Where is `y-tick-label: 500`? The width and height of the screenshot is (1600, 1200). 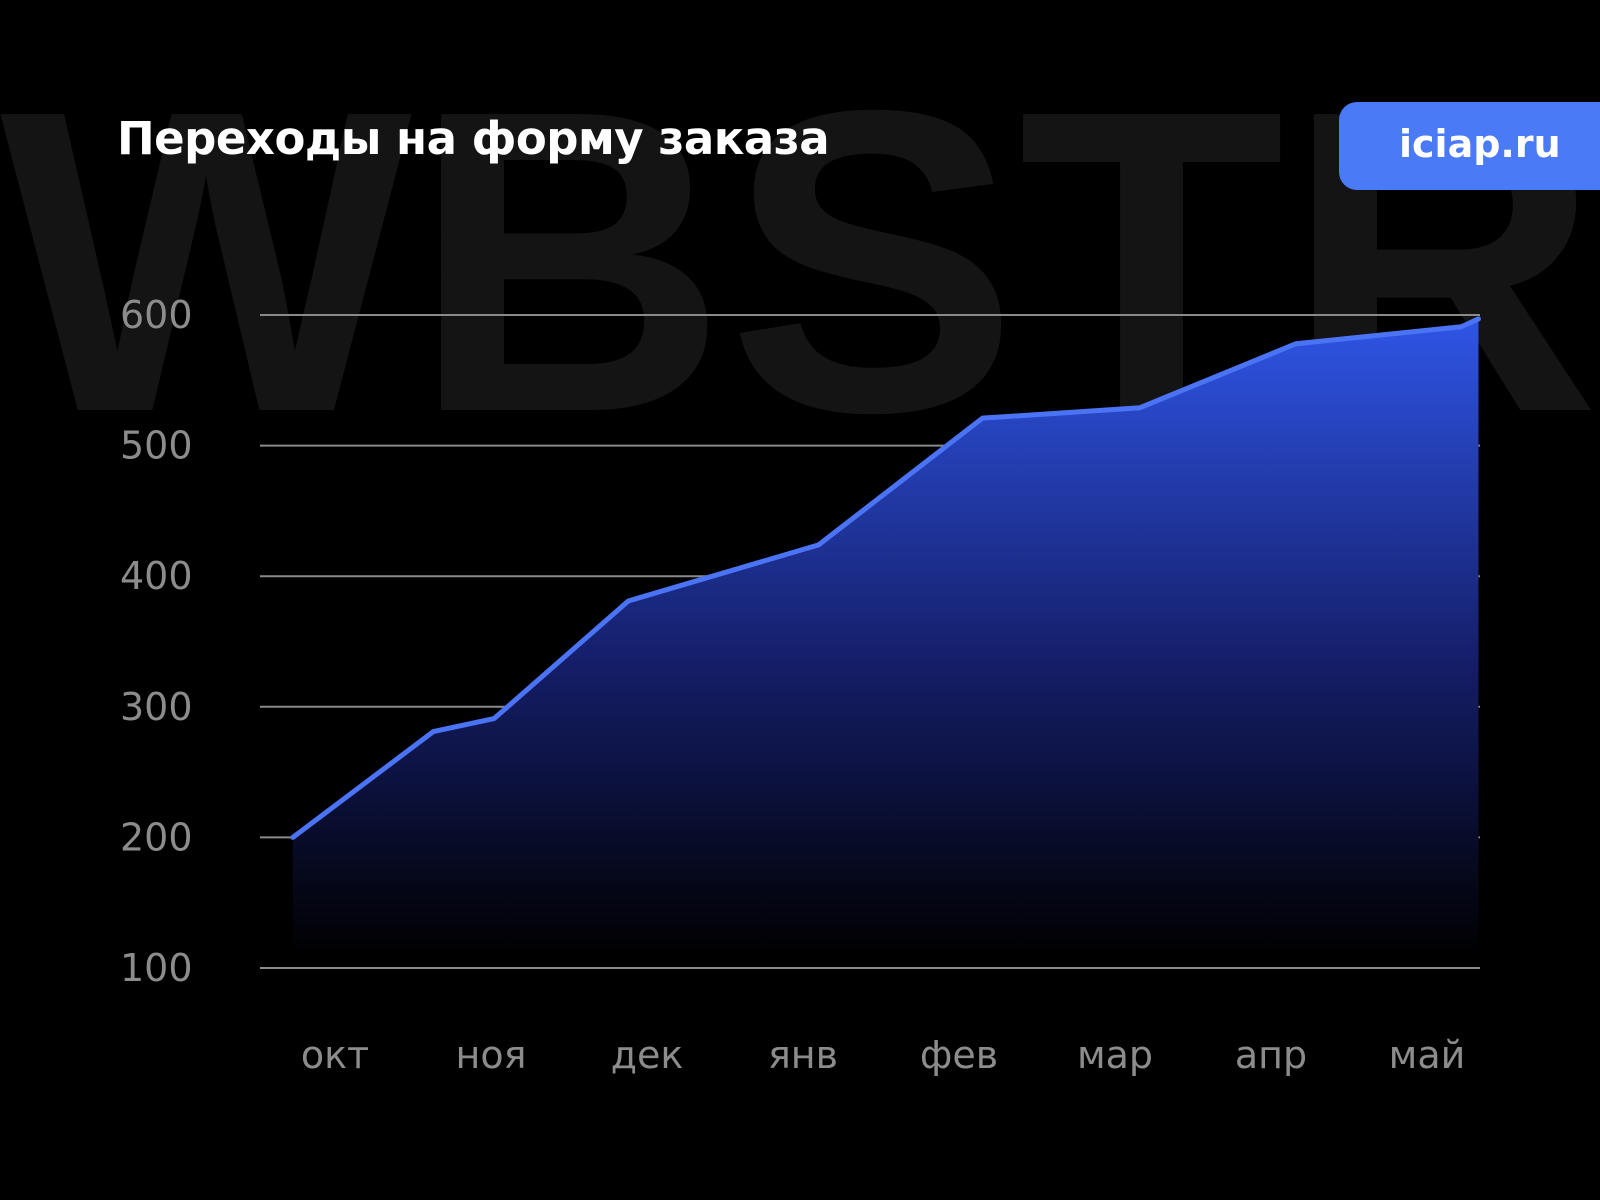
y-tick-label: 500 is located at coordinates (156, 446).